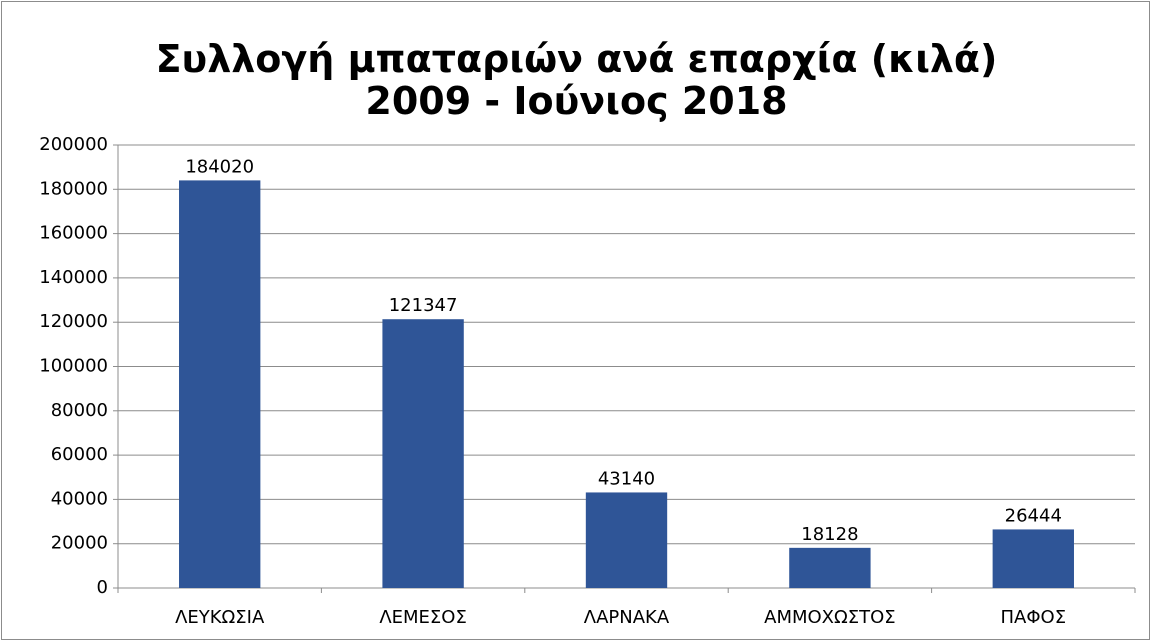 Image resolution: width=1153 pixels, height=643 pixels. What do you see at coordinates (830, 617) in the screenshot?
I see `x-tick-label: ΑΜΜΟΧΩΣΤΟΣ` at bounding box center [830, 617].